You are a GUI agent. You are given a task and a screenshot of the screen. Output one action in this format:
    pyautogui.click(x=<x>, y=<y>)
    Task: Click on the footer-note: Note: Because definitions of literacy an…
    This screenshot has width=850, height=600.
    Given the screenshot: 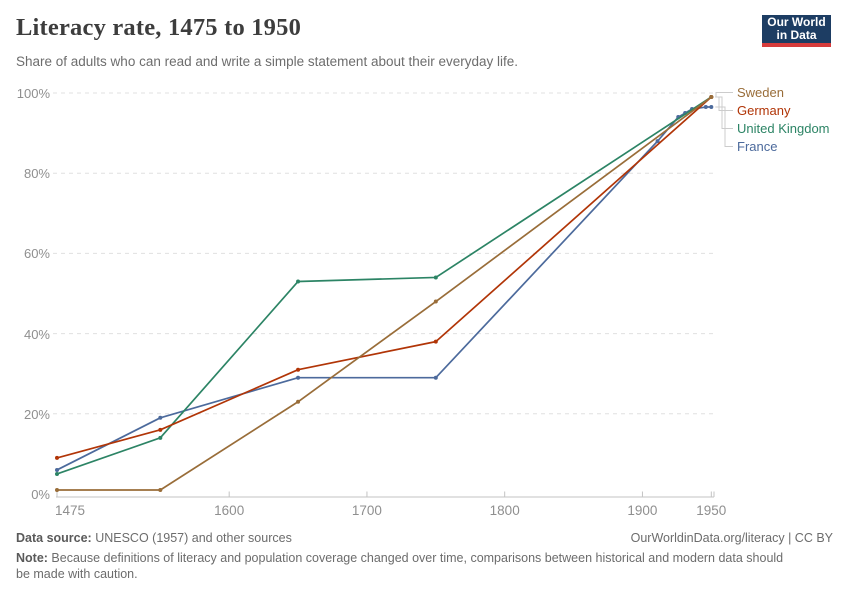 What is the action you would take?
    pyautogui.click(x=405, y=566)
    